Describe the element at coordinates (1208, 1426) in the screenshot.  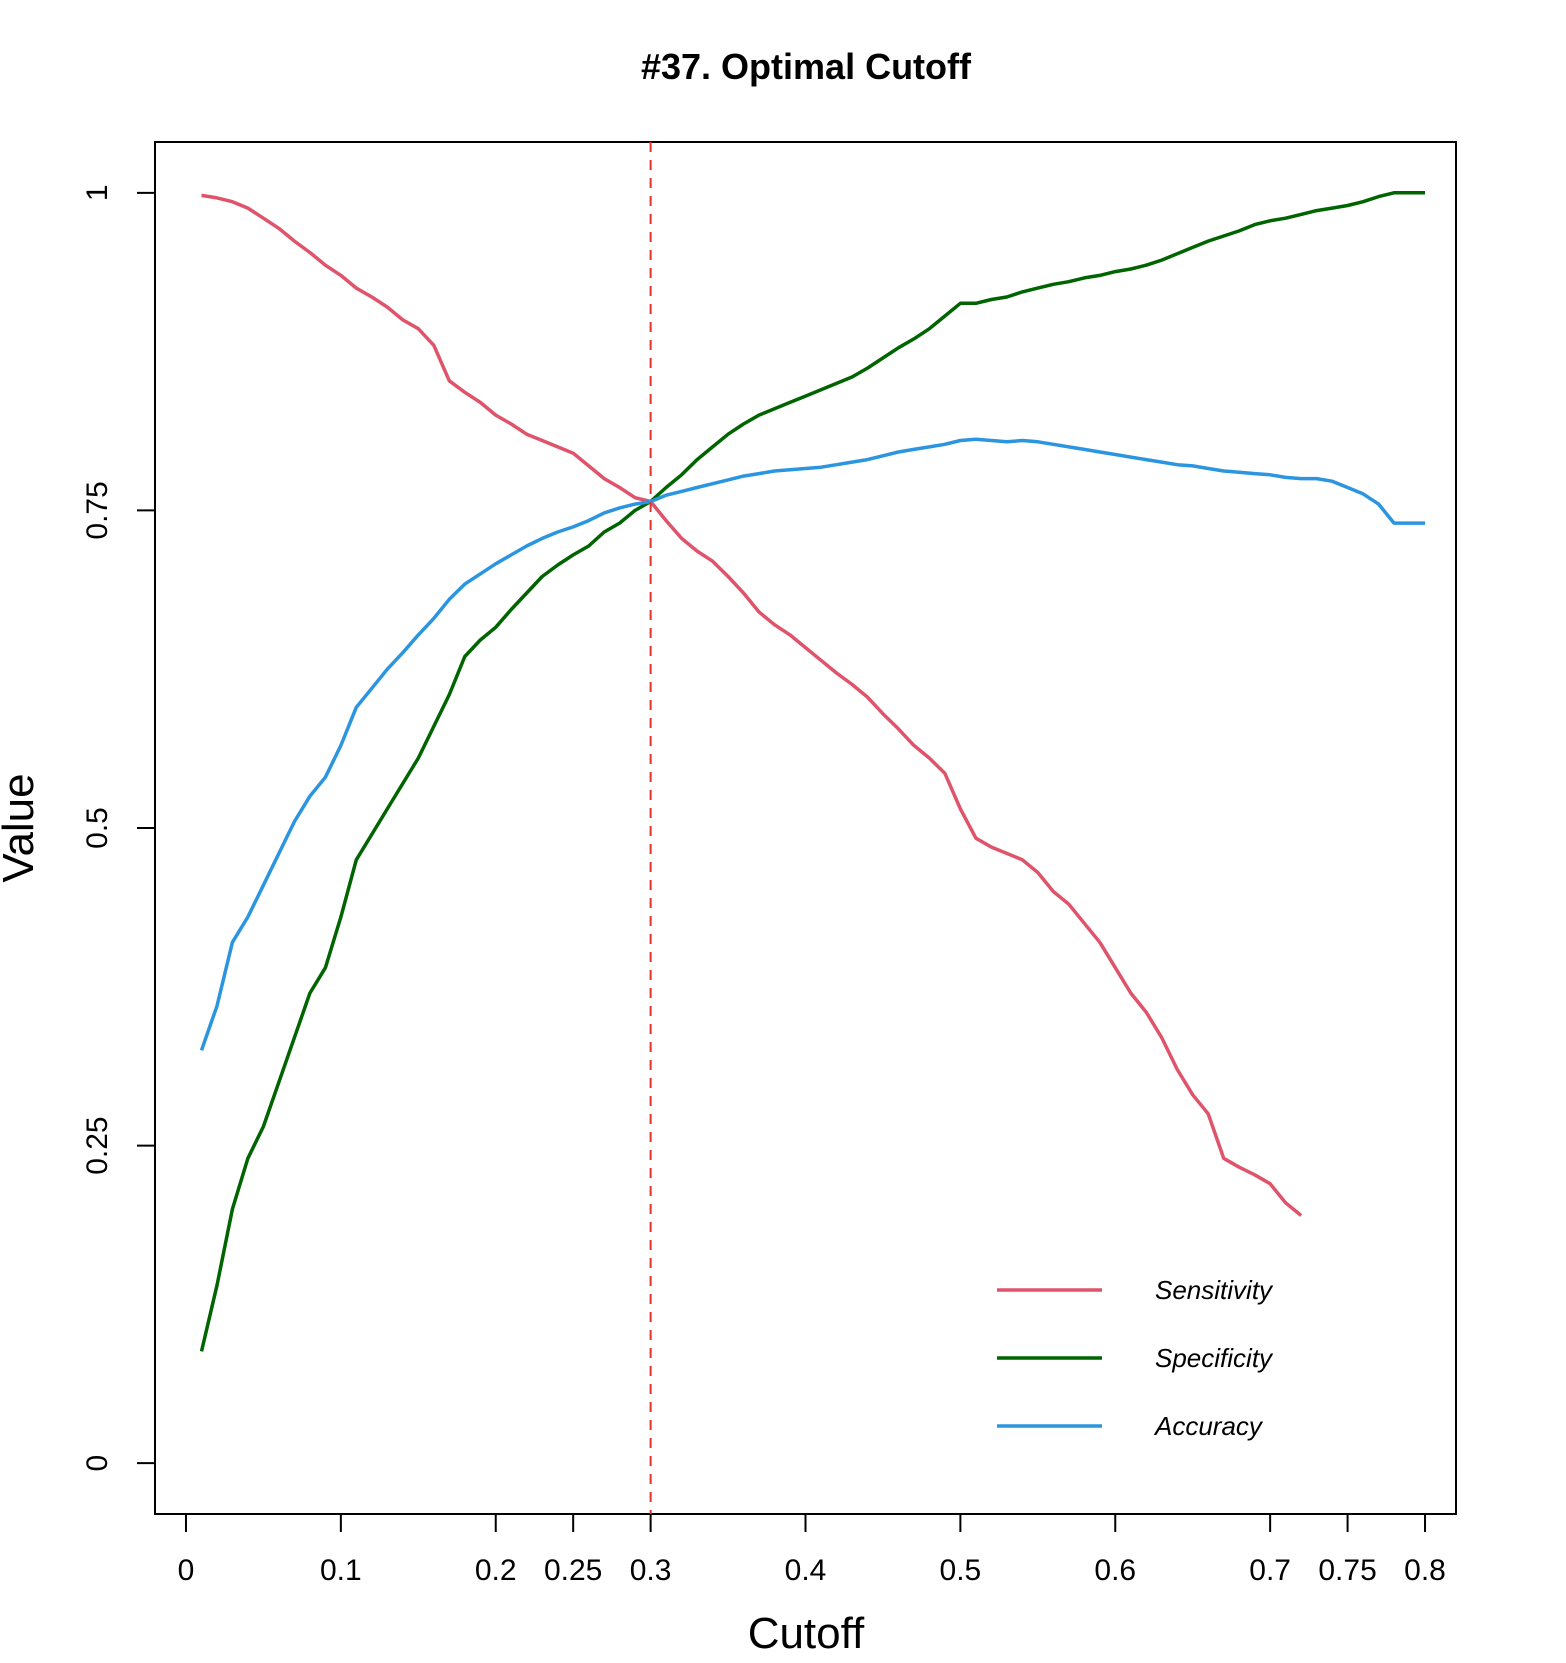
I see `legend-label-accuracy: Accuracy` at that location.